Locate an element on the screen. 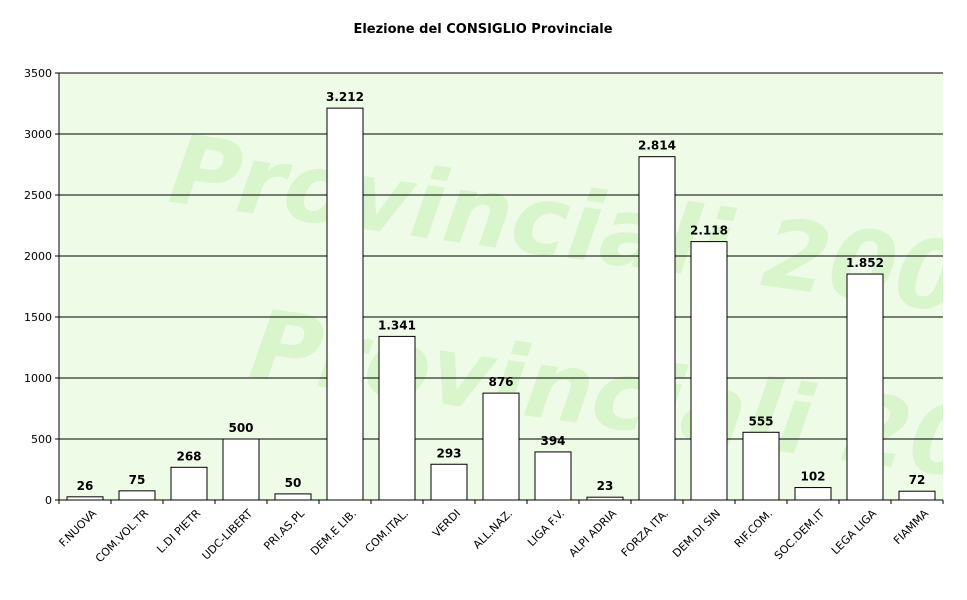 This screenshot has height=600, width=967. y-tick-label: 500 is located at coordinates (41, 439).